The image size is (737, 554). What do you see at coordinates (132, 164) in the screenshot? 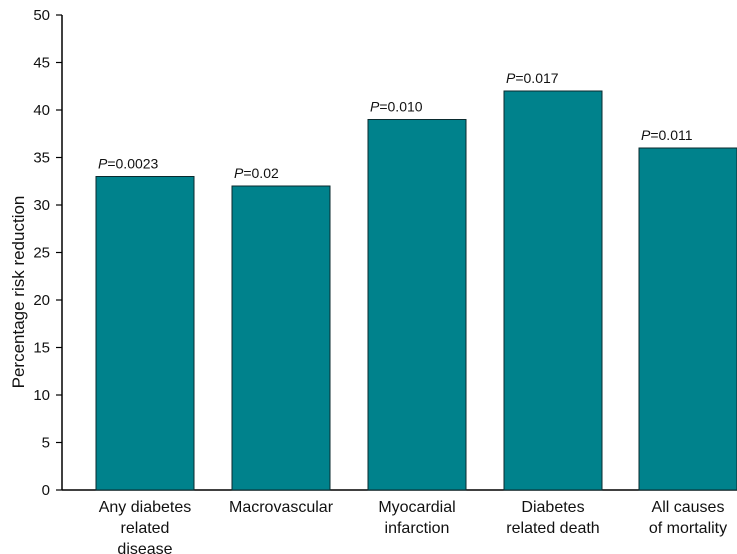
I see `p-value-number: =0.0023` at bounding box center [132, 164].